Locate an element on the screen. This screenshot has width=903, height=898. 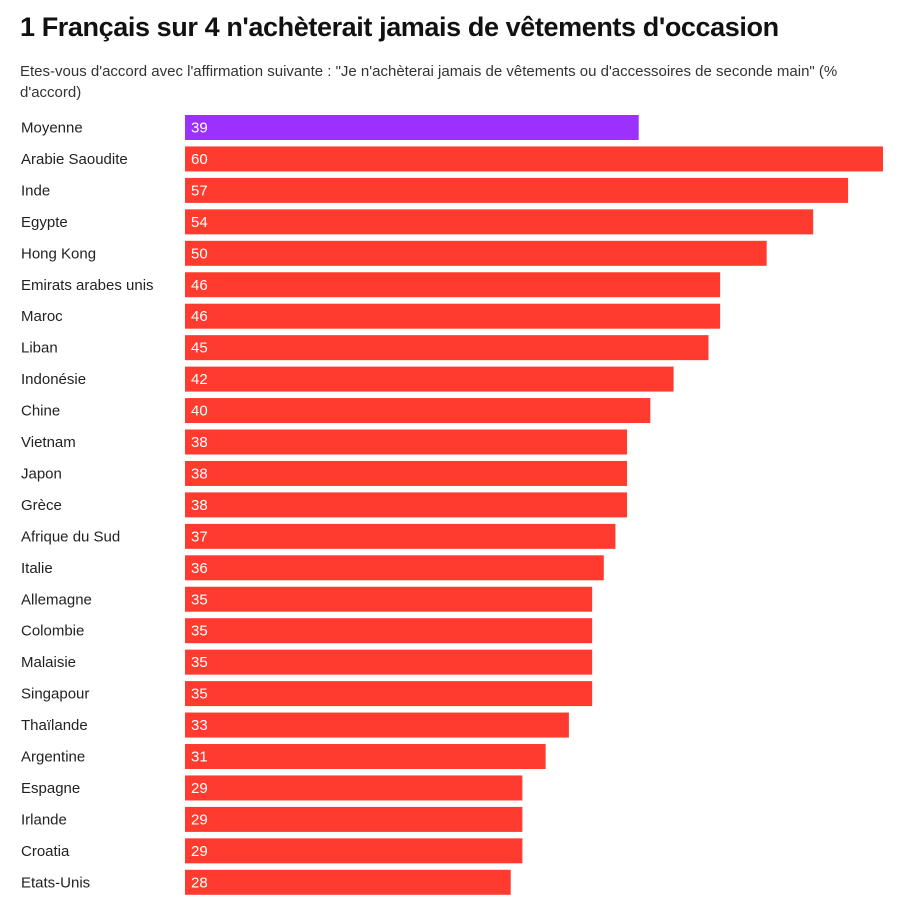
bar-thailande is located at coordinates (377, 725).